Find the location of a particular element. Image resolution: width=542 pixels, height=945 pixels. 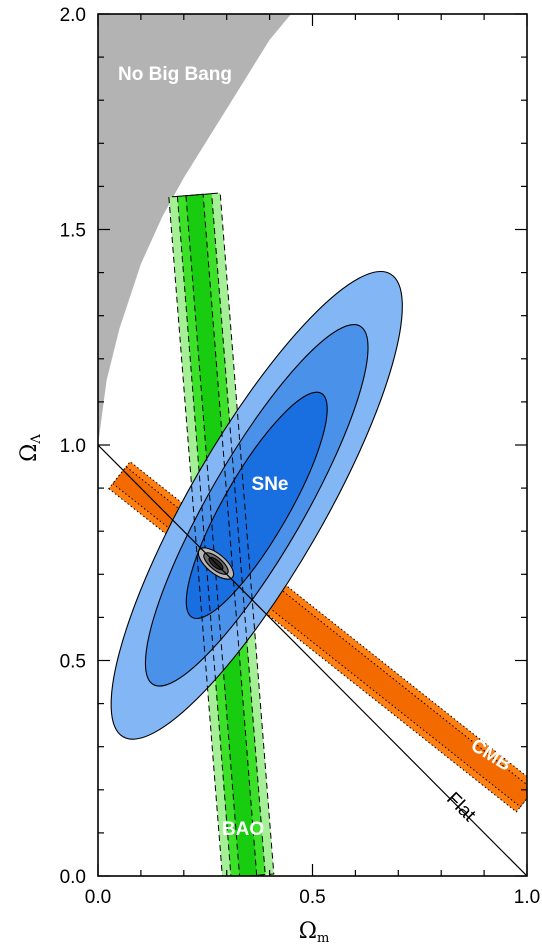

bao-label: BAO is located at coordinates (243, 829).